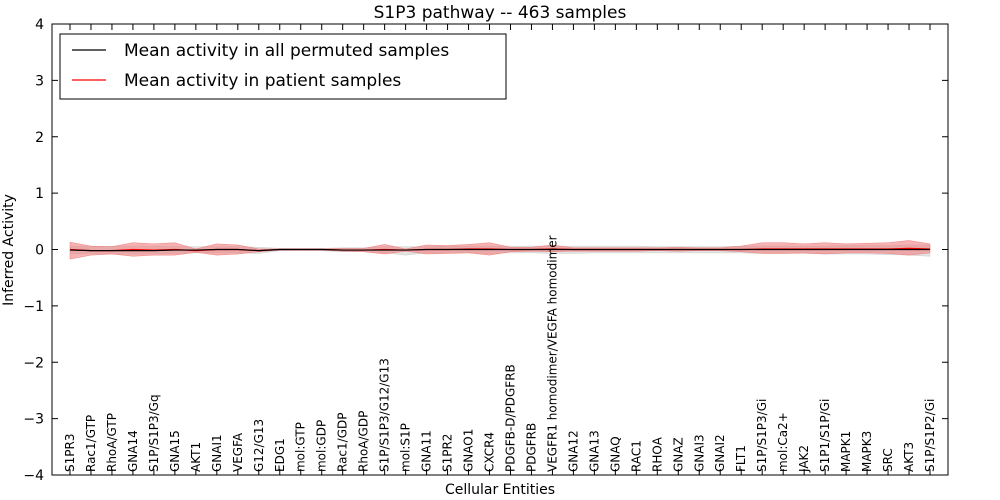 Image resolution: width=1000 pixels, height=500 pixels. What do you see at coordinates (39, 251) in the screenshot?
I see `y-tick-label: 0` at bounding box center [39, 251].